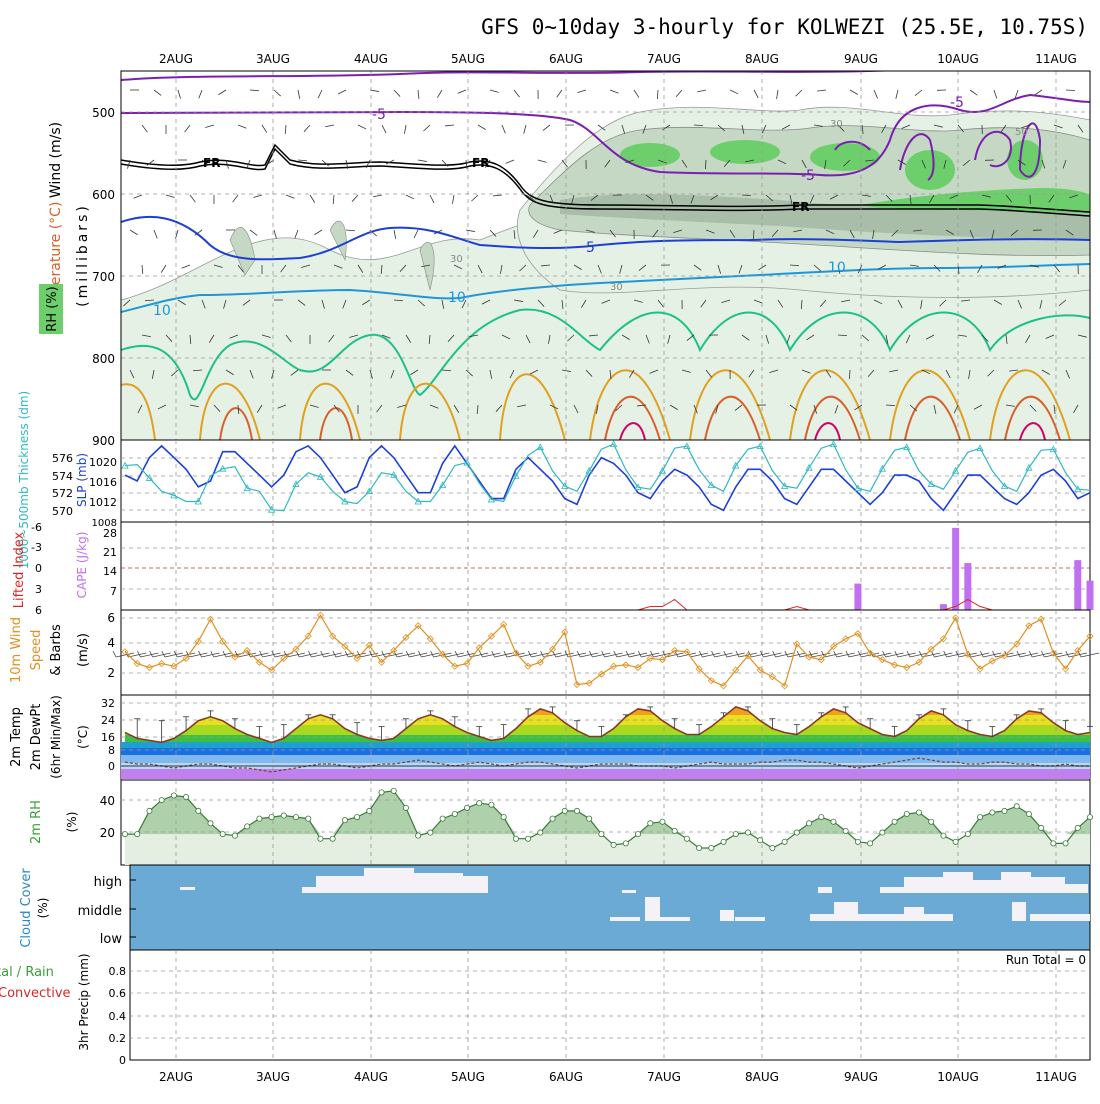 This screenshot has height=1104, width=1100. Describe the element at coordinates (82, 565) in the screenshot. I see `cape-ylabel-cape: CAPE (J/kg)` at that location.